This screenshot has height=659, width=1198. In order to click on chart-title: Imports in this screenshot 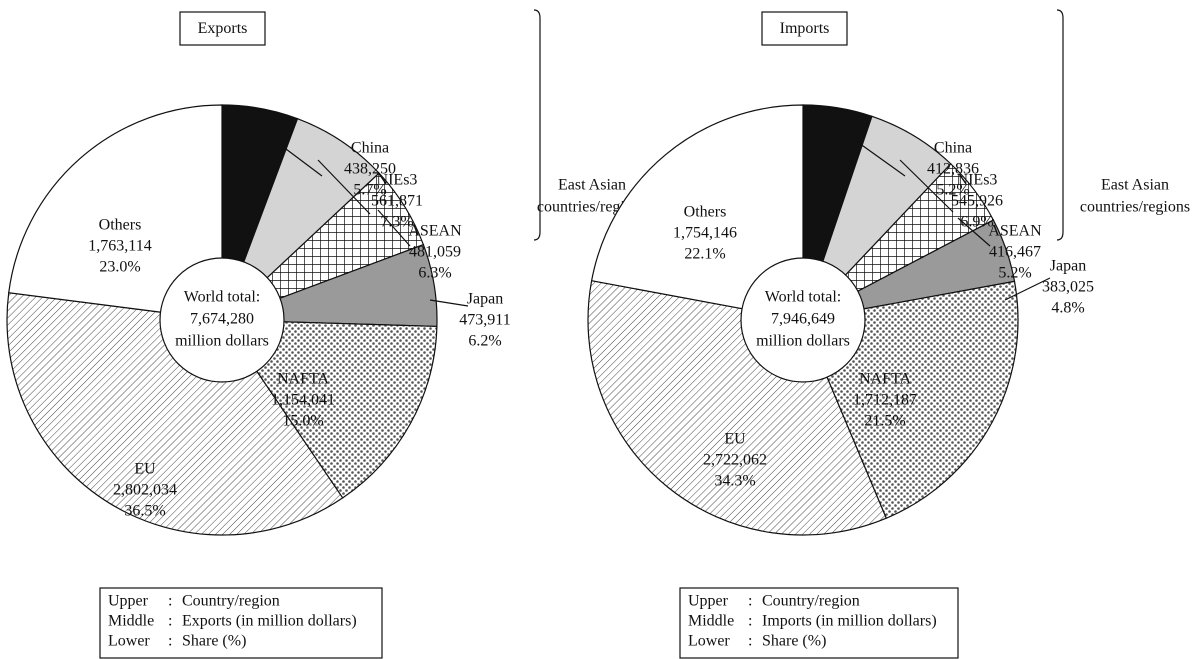, I will do `click(805, 28)`.